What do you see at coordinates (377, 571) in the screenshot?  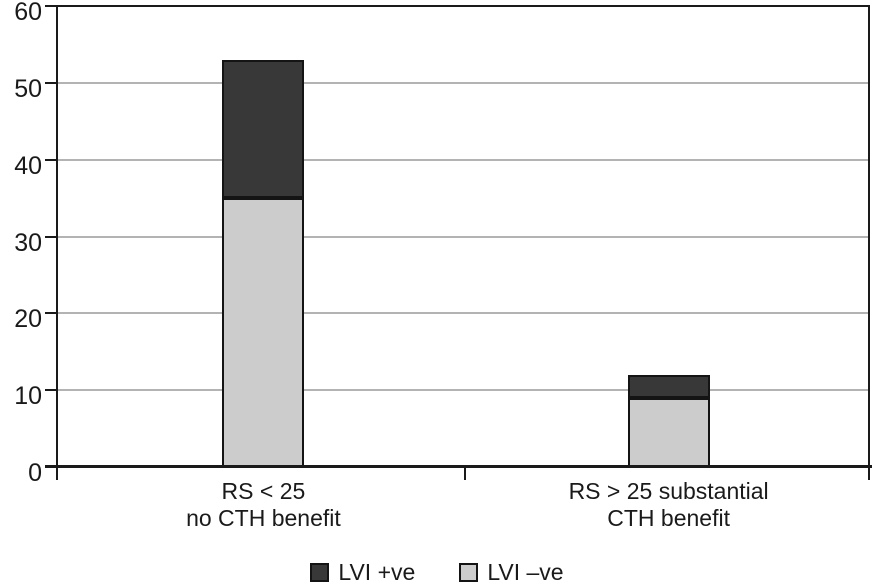 I see `legend-label: LVI +ve` at bounding box center [377, 571].